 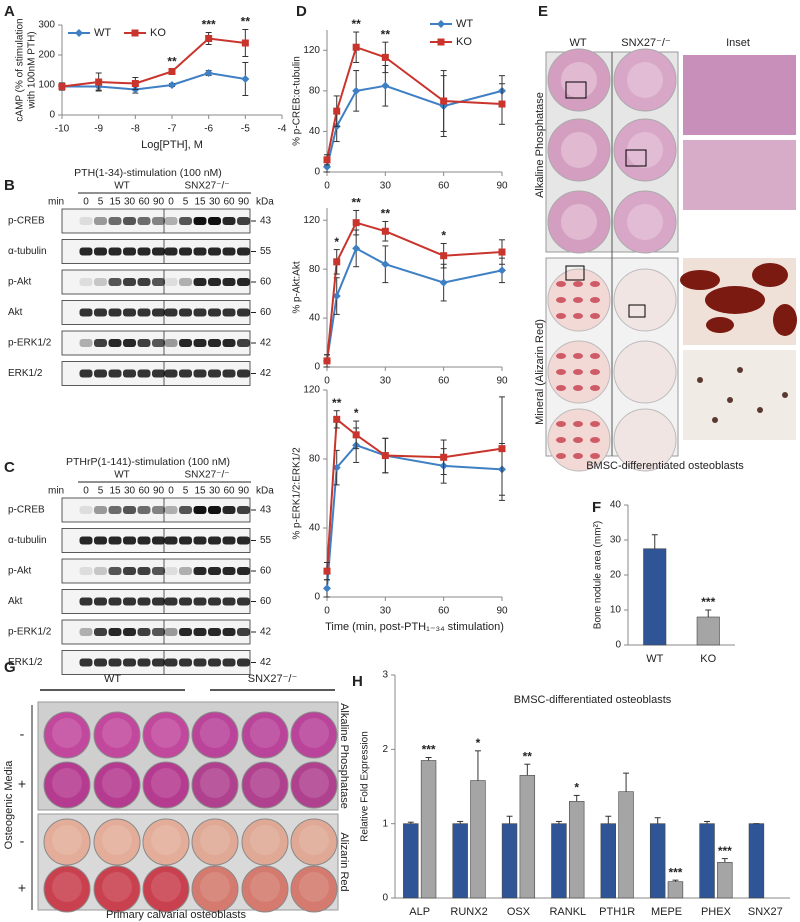 I want to click on legend-marker, so click(x=79, y=33).